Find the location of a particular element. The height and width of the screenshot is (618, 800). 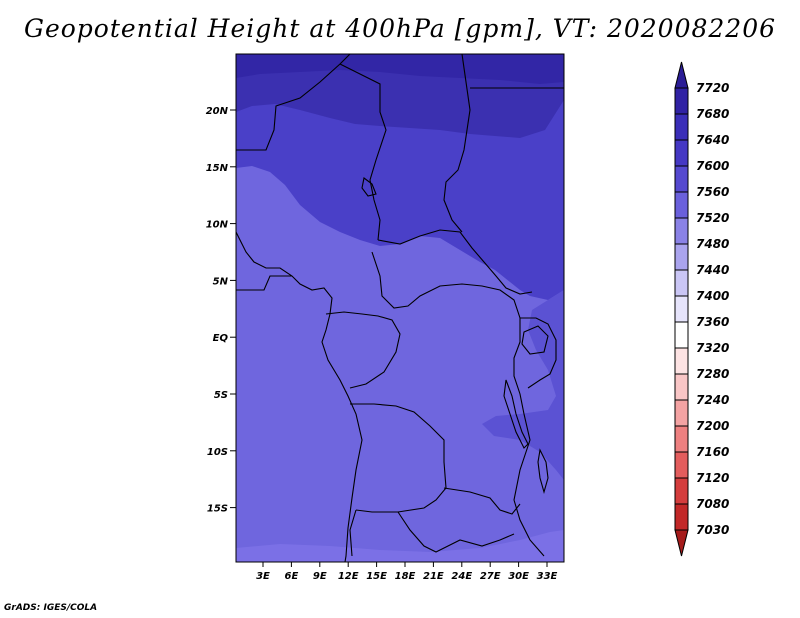

y-tick-label: 15N is located at coordinates (217, 168).